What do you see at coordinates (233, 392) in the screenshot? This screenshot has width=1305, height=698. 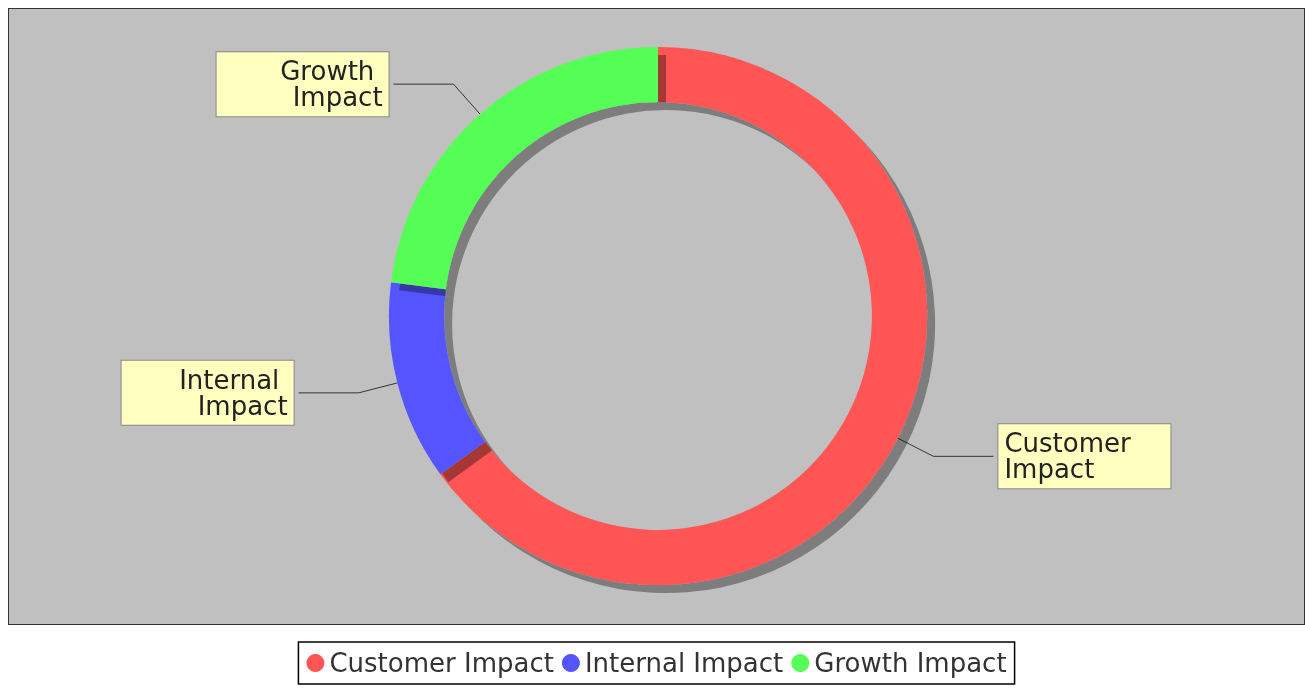 I see `slice-label: Internal Impact` at bounding box center [233, 392].